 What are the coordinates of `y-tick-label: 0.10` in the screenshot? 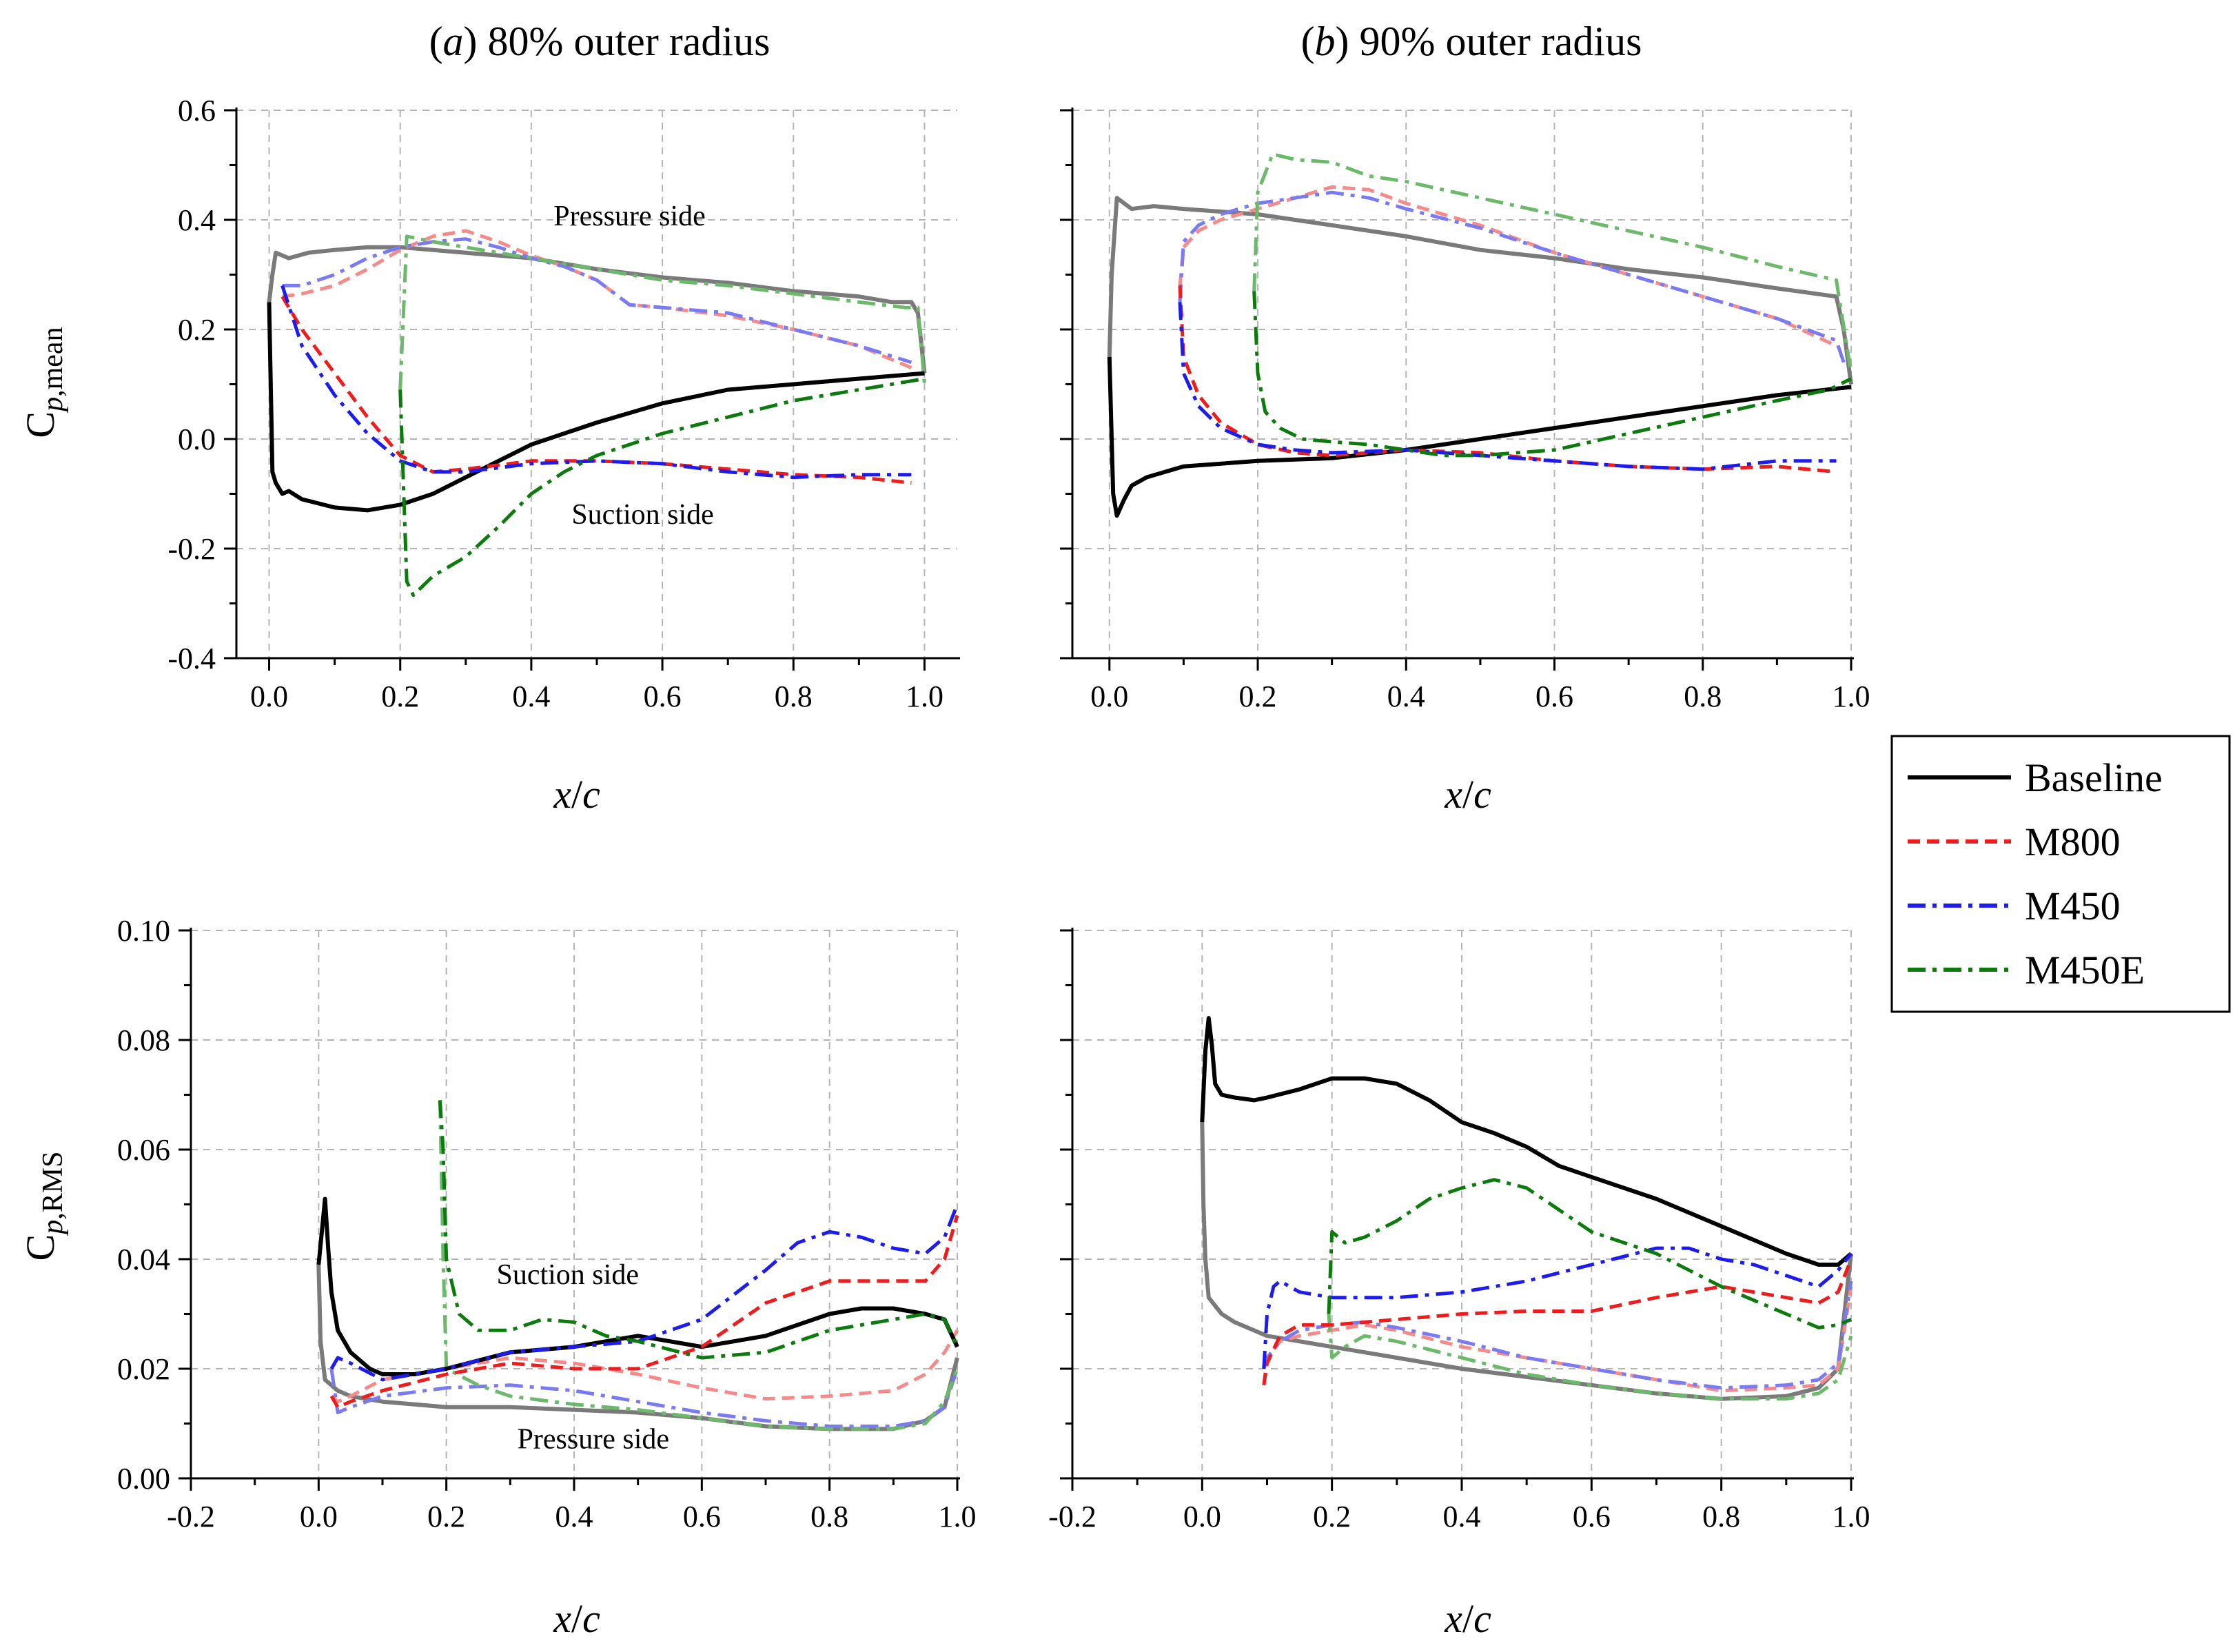 It's located at (143, 931).